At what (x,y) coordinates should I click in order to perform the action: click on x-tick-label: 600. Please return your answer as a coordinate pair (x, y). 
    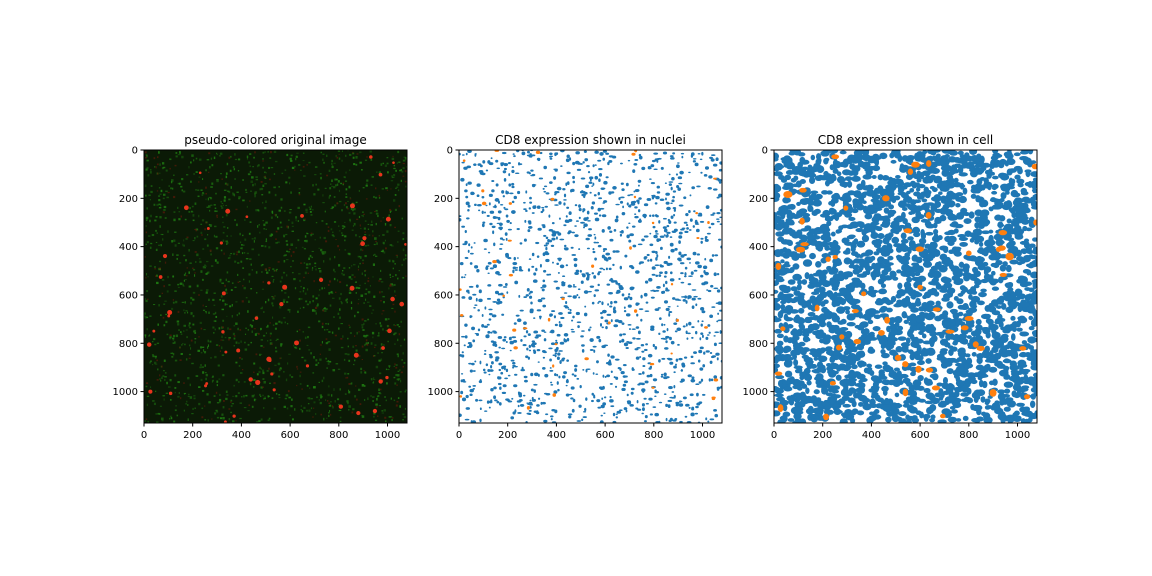
    Looking at the image, I should click on (290, 435).